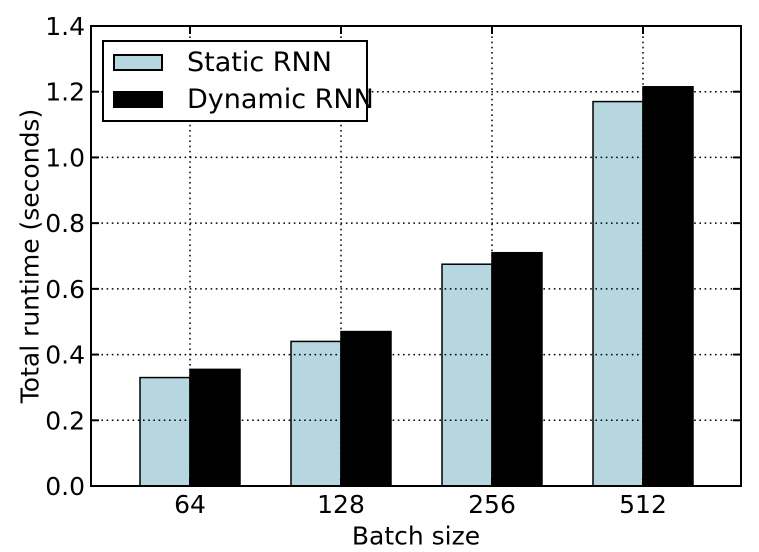 Image resolution: width=759 pixels, height=552 pixels. What do you see at coordinates (65, 355) in the screenshot?
I see `y-tick-label-0.4: 0.4` at bounding box center [65, 355].